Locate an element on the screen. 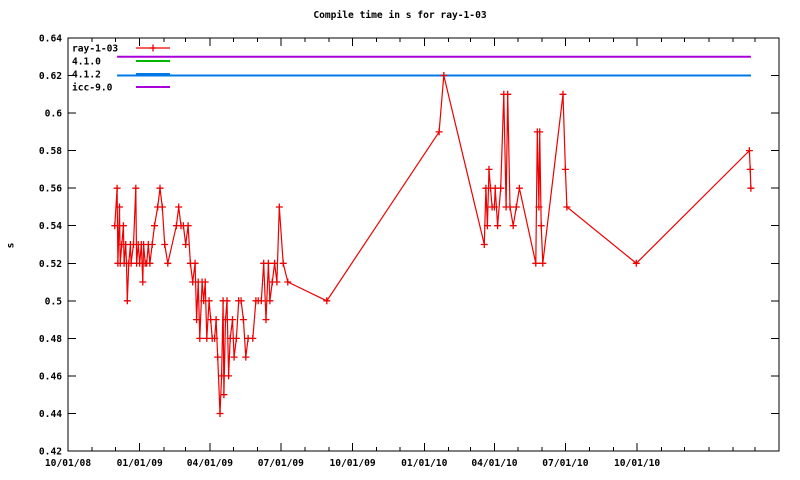 The image size is (800, 480). x-tick-label: 10/01/08 is located at coordinates (68, 463).